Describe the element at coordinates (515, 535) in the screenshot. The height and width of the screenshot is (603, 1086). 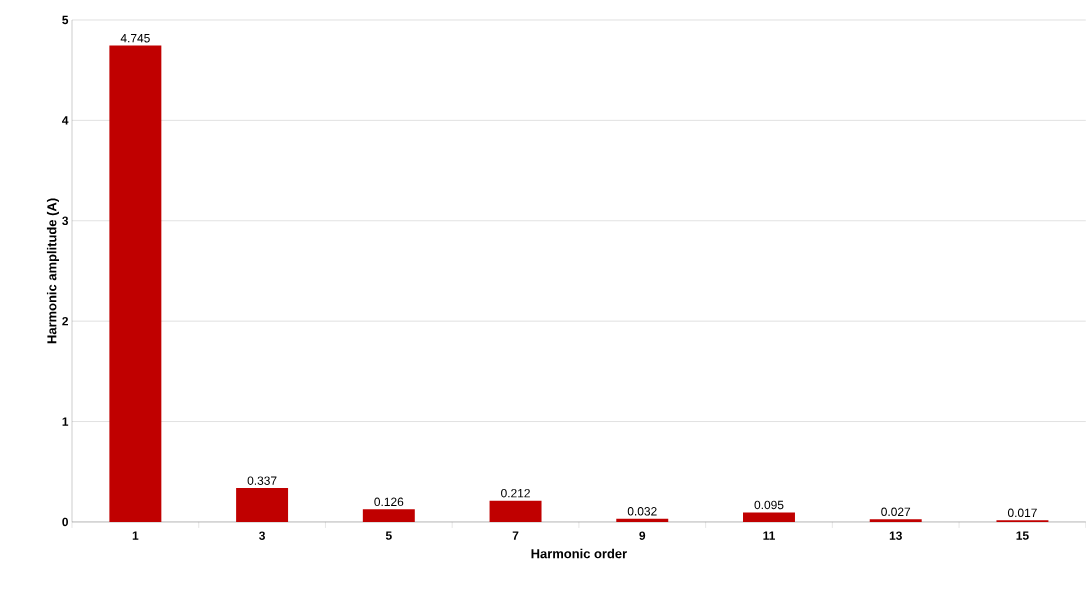
I see `x-tick-label: 7` at that location.